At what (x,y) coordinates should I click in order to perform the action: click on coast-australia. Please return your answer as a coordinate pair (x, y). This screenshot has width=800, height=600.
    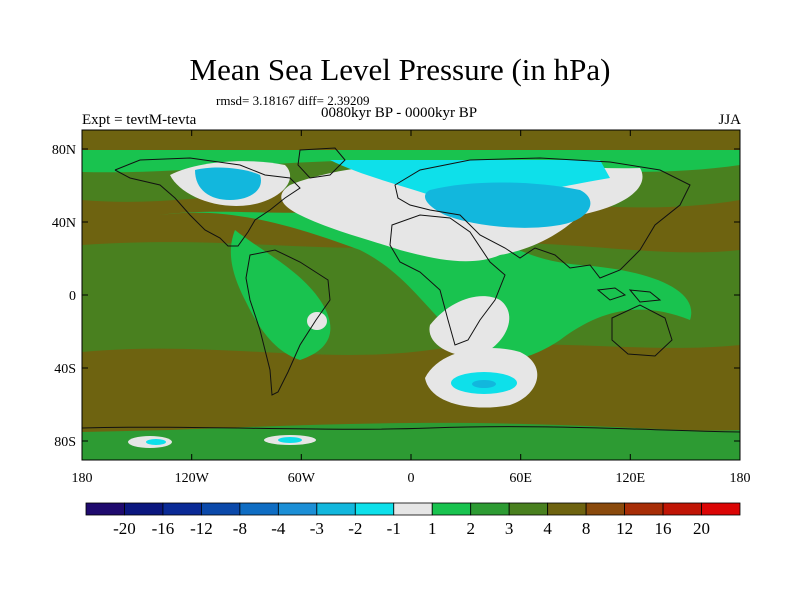
    Looking at the image, I should click on (642, 330).